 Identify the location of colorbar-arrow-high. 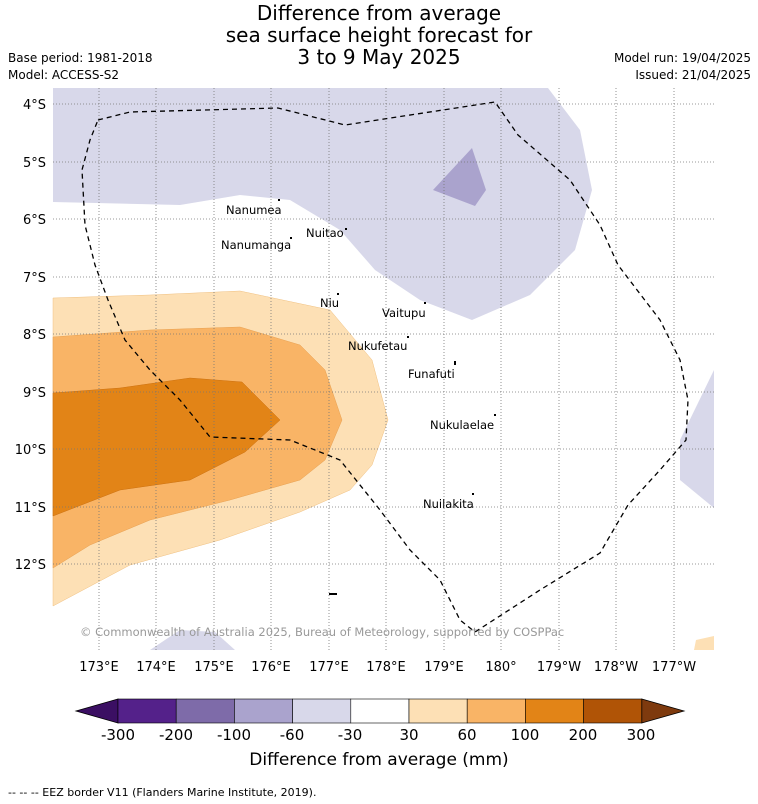
(663, 711).